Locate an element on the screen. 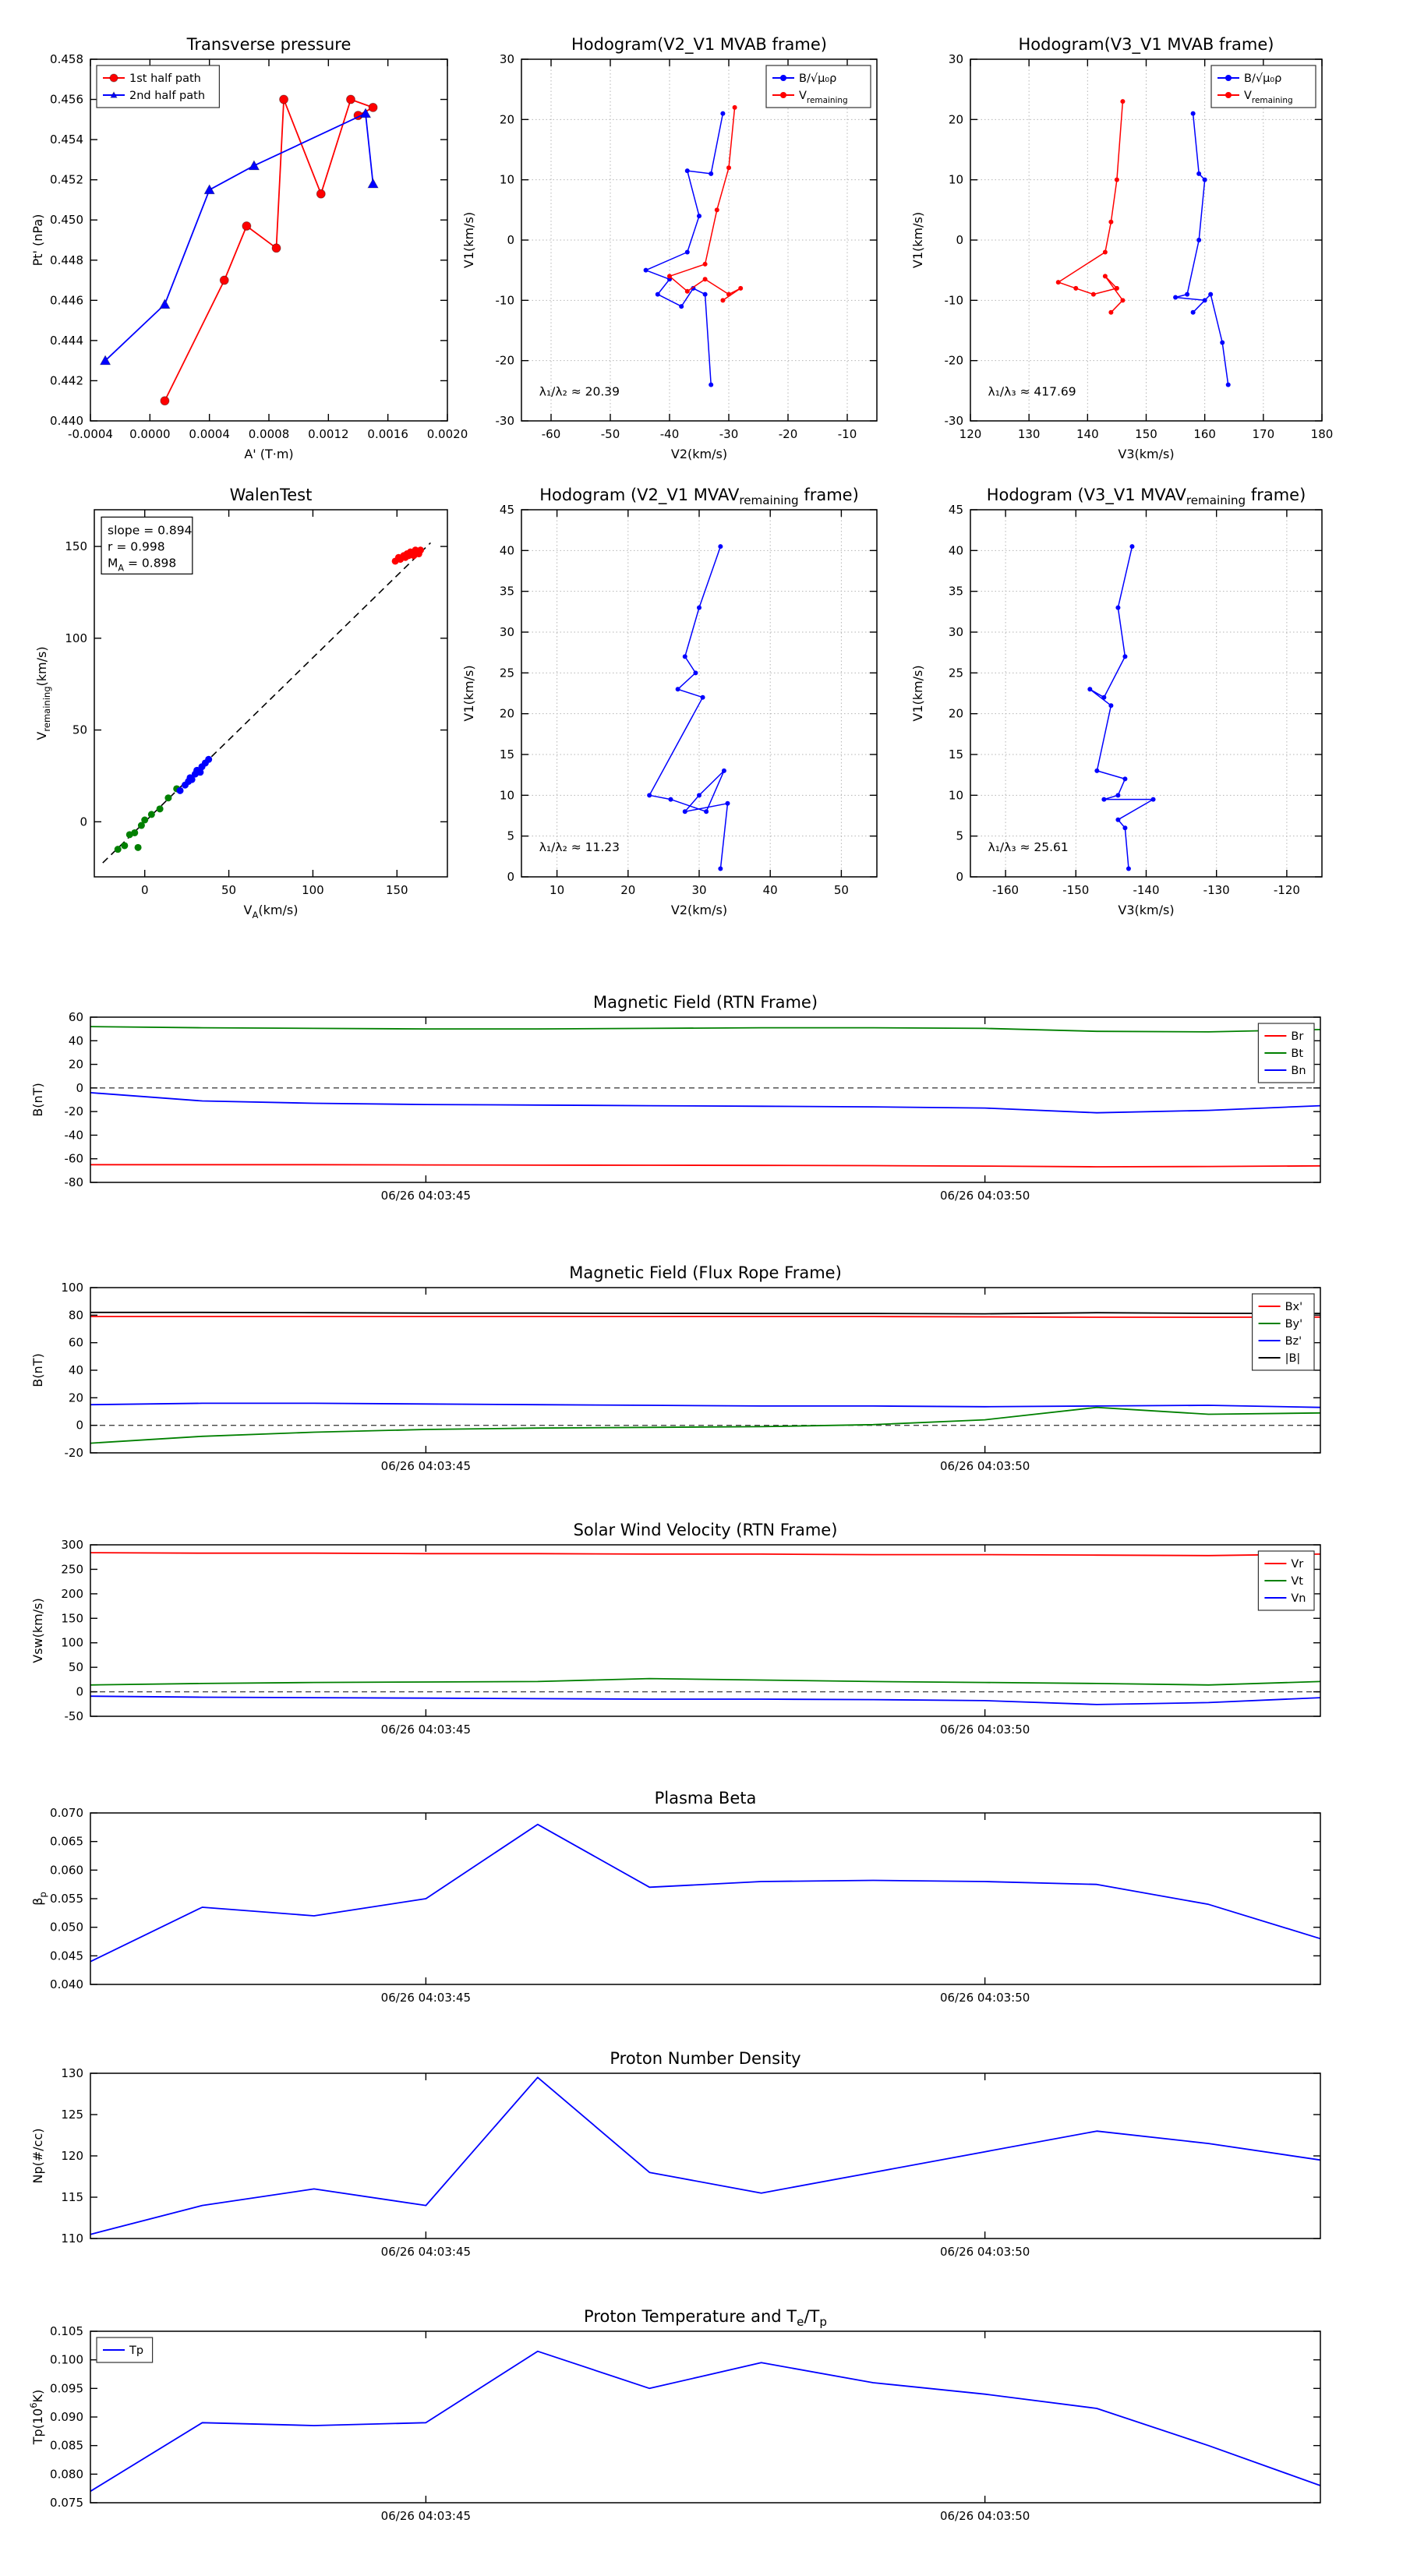 The image size is (1403, 2576). y-tick-label: 0.450 is located at coordinates (66, 220).